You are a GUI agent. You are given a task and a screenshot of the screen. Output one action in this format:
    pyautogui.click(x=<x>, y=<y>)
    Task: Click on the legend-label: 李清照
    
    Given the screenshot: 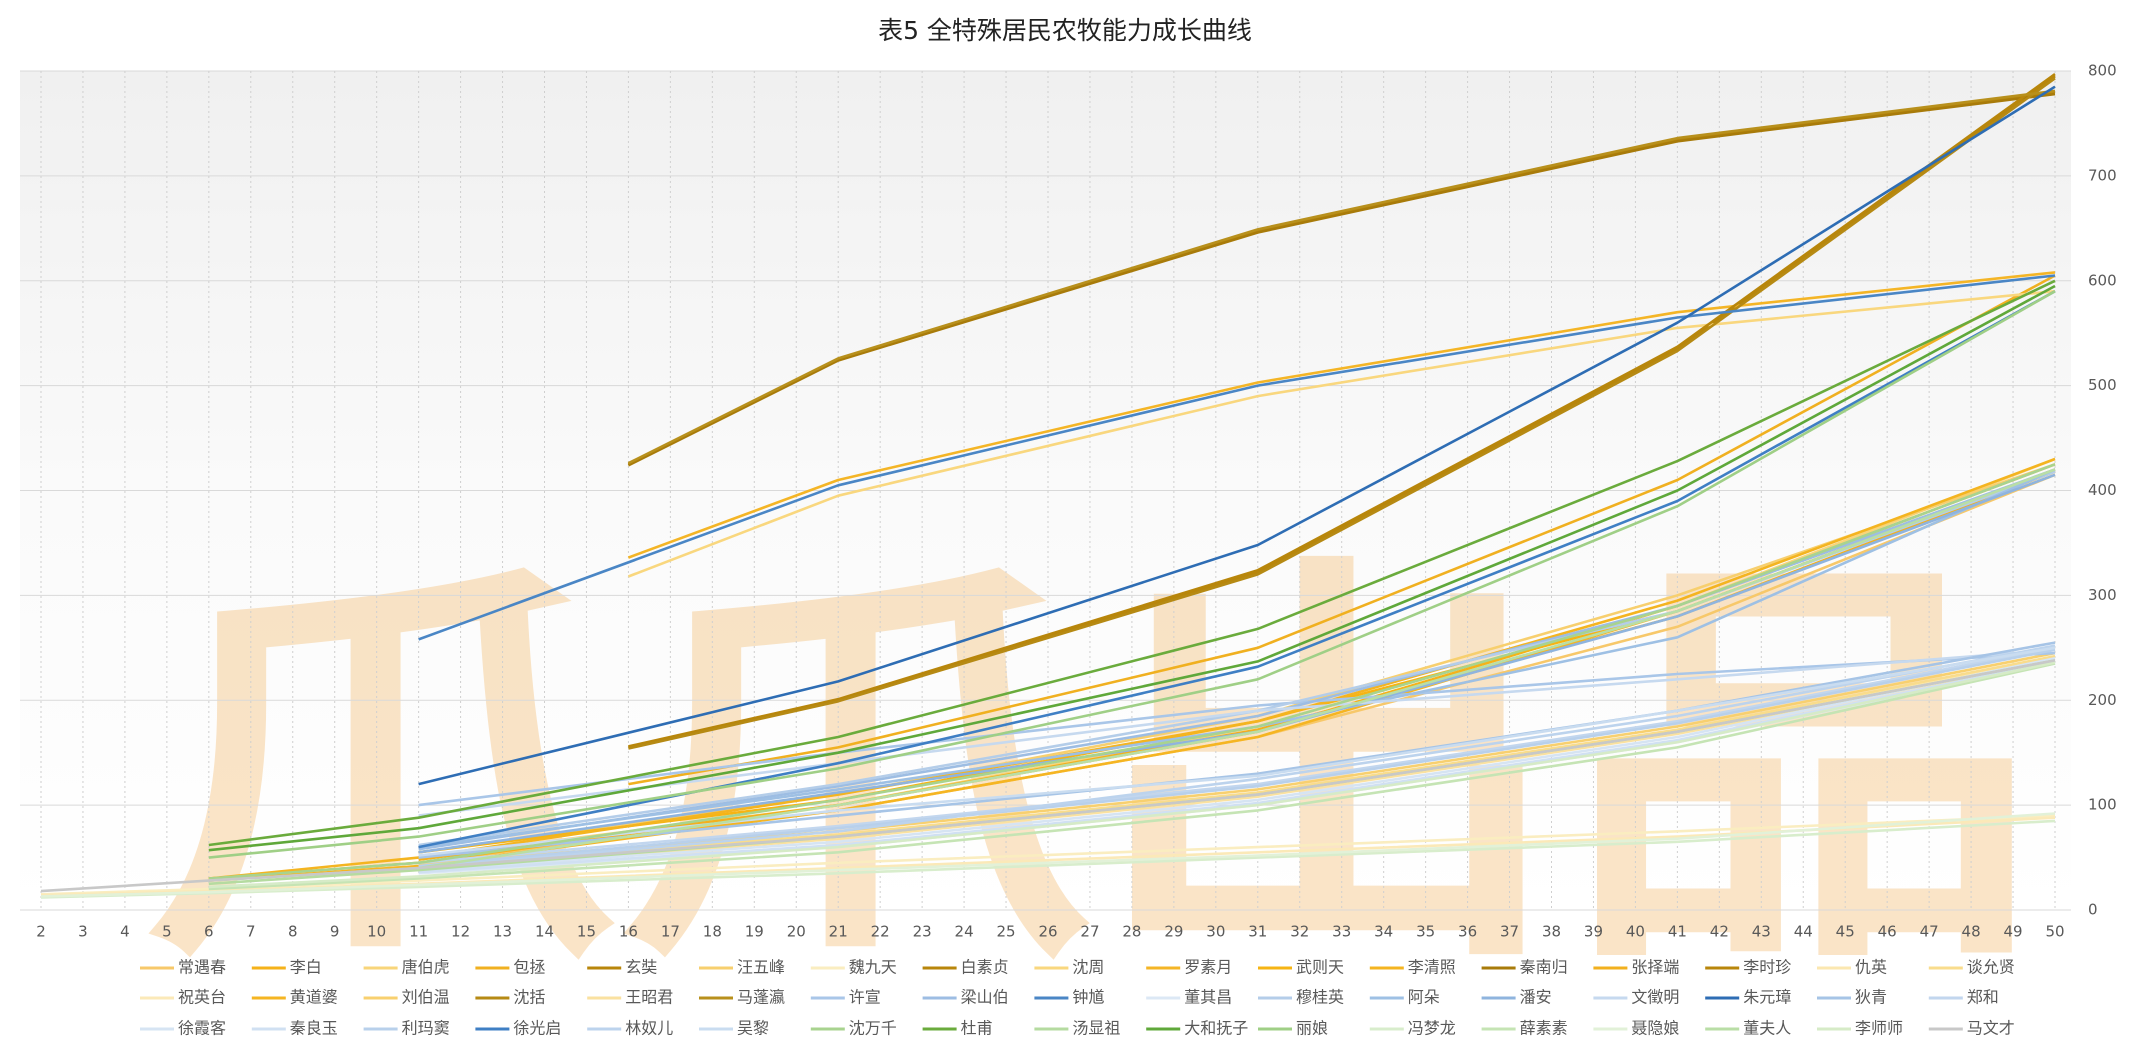 What is the action you would take?
    pyautogui.click(x=1432, y=967)
    